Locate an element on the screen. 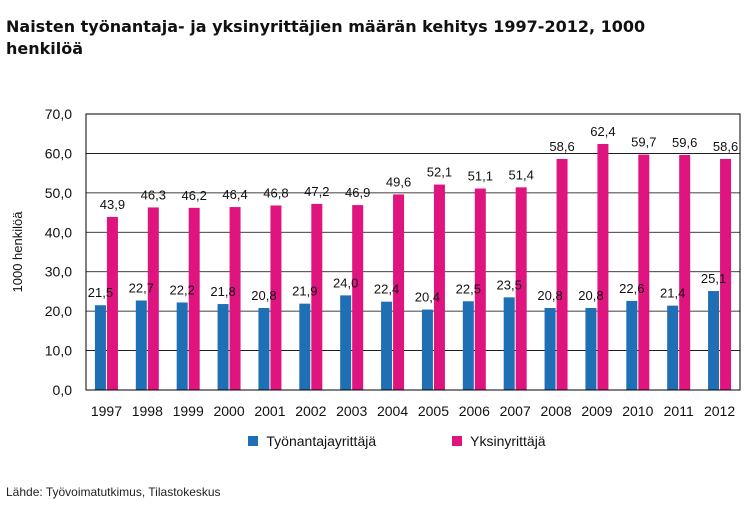 The height and width of the screenshot is (508, 754). y-tick-label: 60,0 is located at coordinates (58, 153).